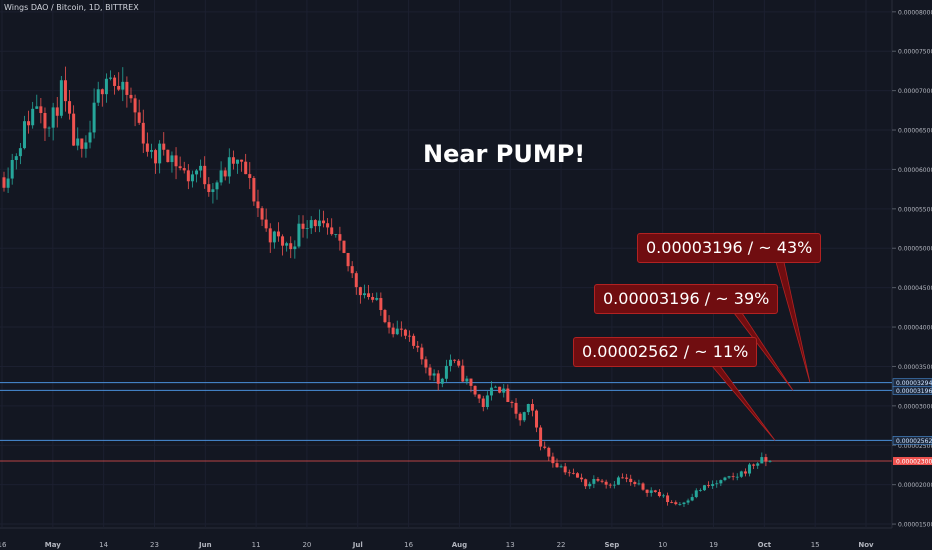 The height and width of the screenshot is (550, 932). What do you see at coordinates (53, 545) in the screenshot?
I see `x-tick-label: May` at bounding box center [53, 545].